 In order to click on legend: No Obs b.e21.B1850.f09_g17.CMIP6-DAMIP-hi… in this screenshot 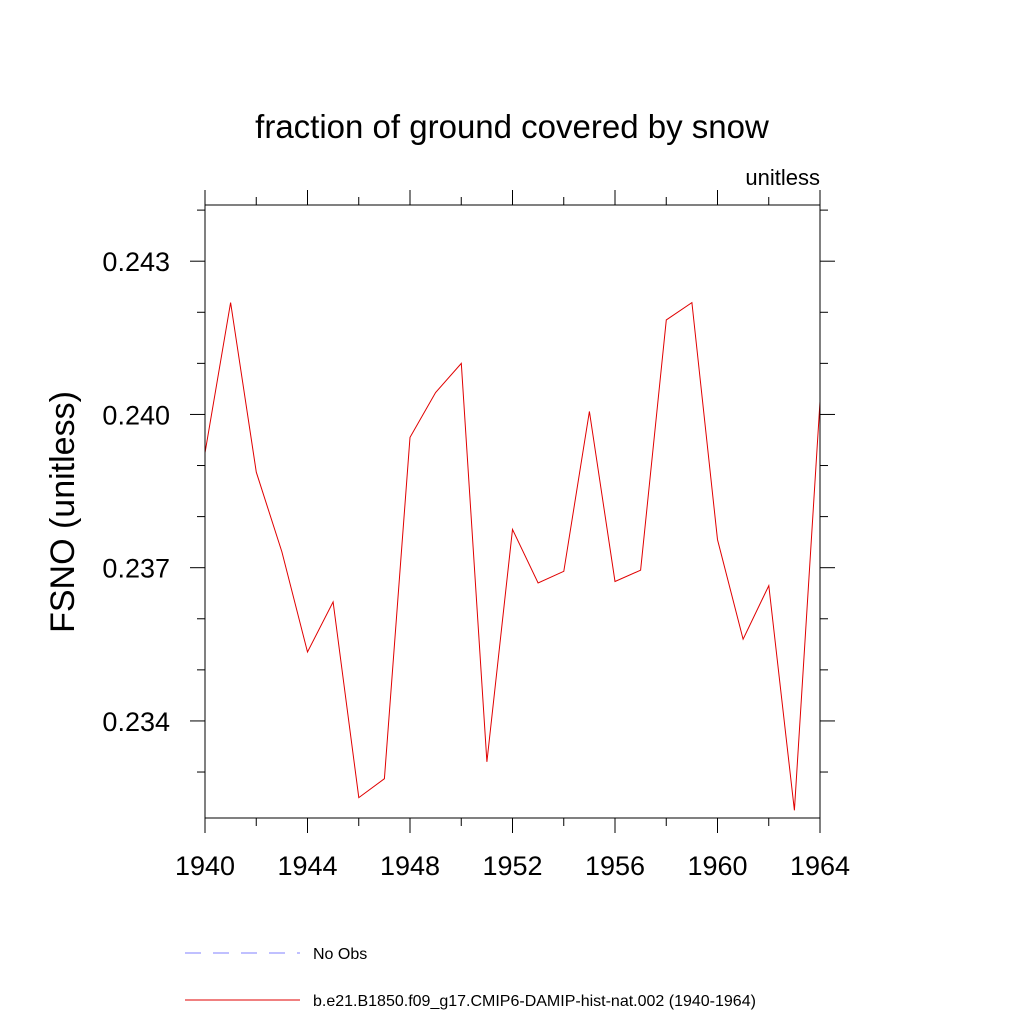, I will do `click(470, 978)`.